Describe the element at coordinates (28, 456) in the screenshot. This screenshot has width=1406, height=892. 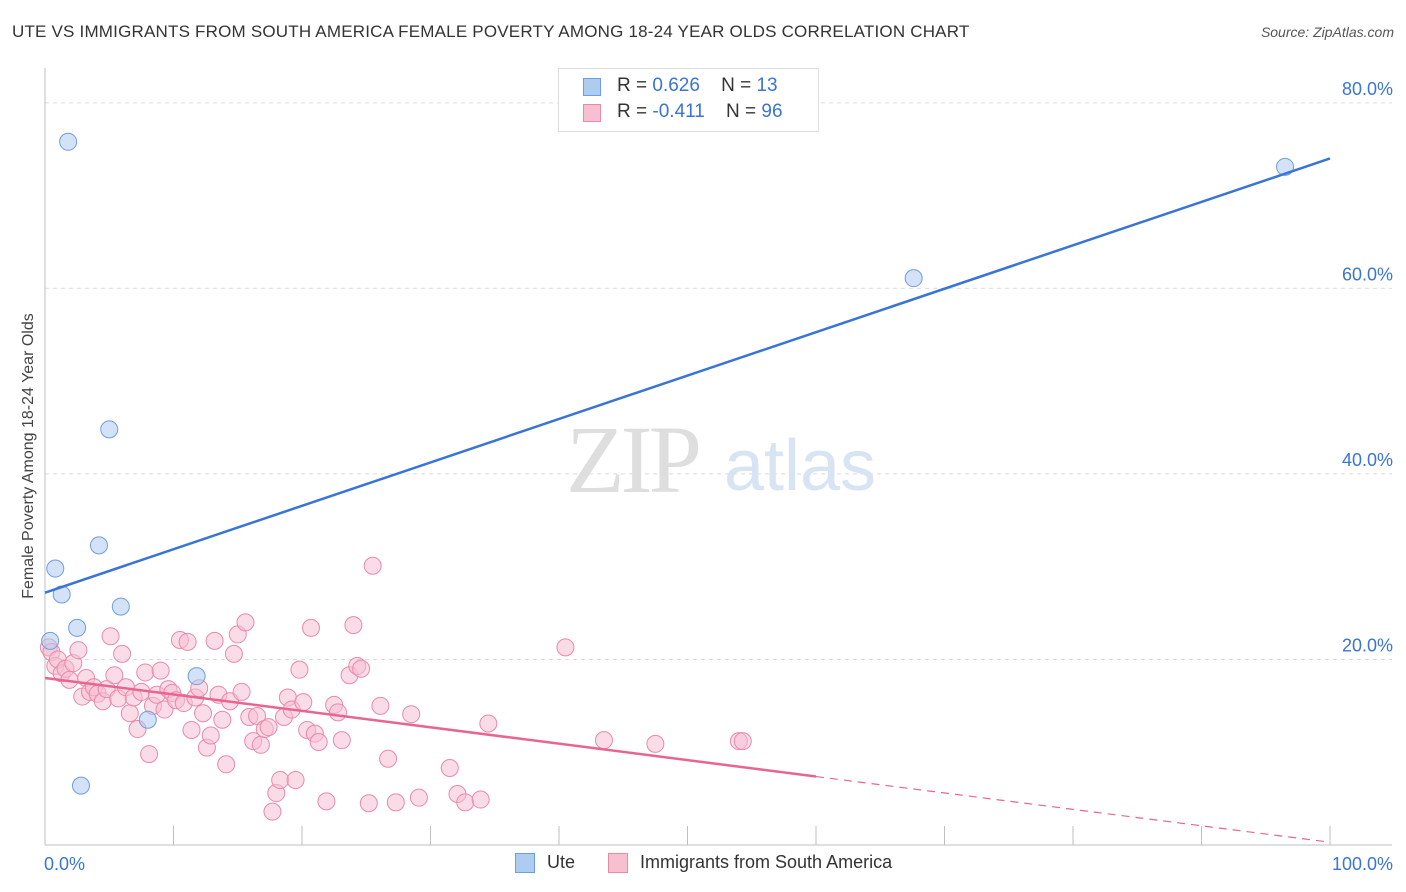
I see `y-axis-label: Female Poverty Among 18-24 Year Olds` at that location.